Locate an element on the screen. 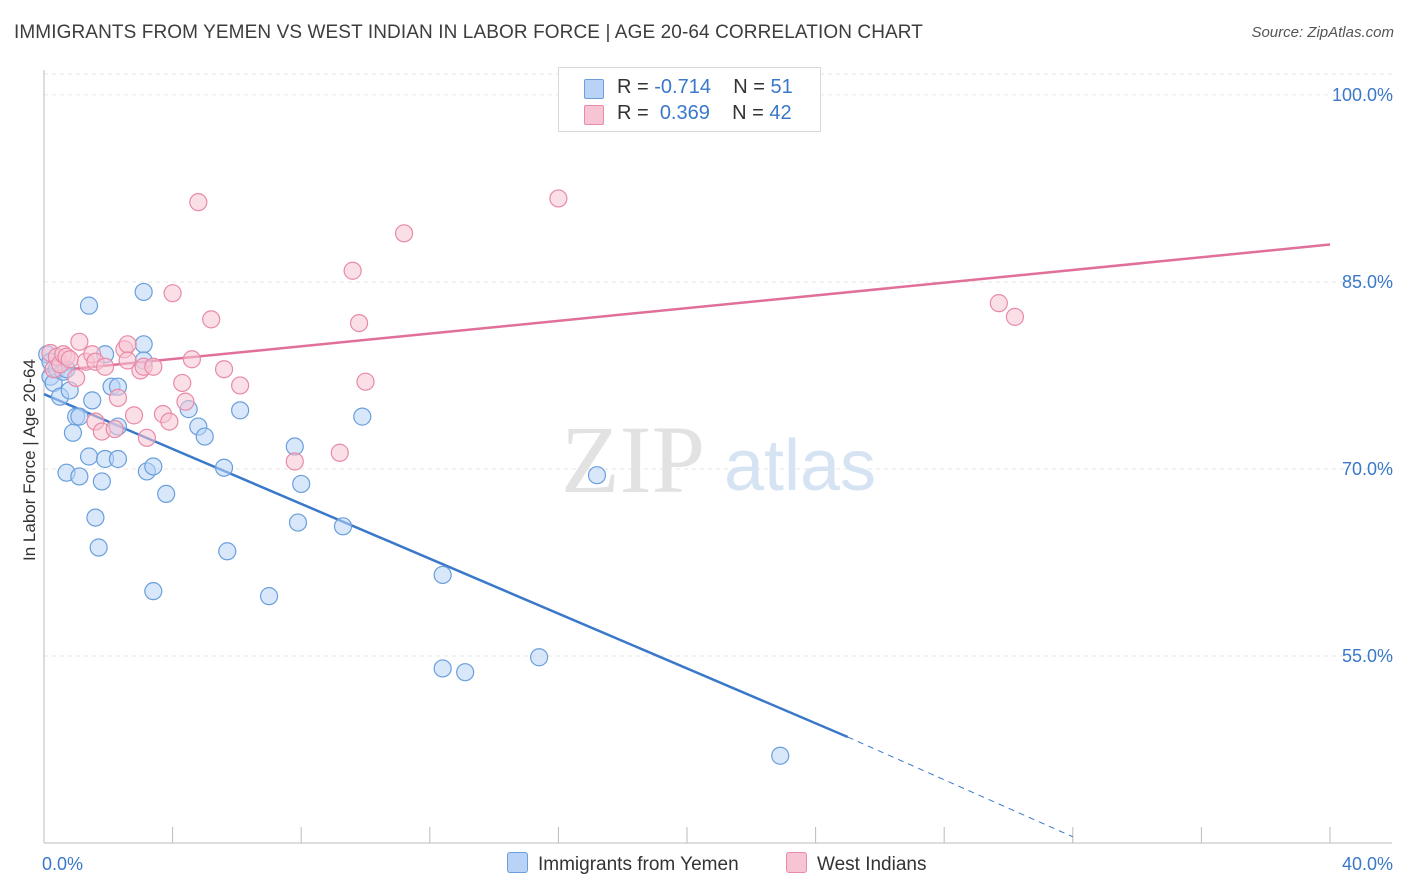 This screenshot has width=1406, height=892. legend-r-value: 0.369 is located at coordinates (684, 113).